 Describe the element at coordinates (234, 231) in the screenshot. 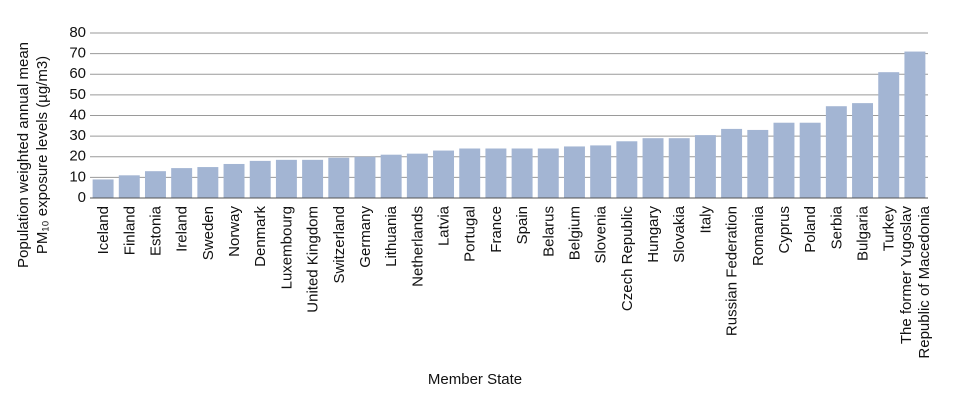

I see `x-tick-label: Norway` at that location.